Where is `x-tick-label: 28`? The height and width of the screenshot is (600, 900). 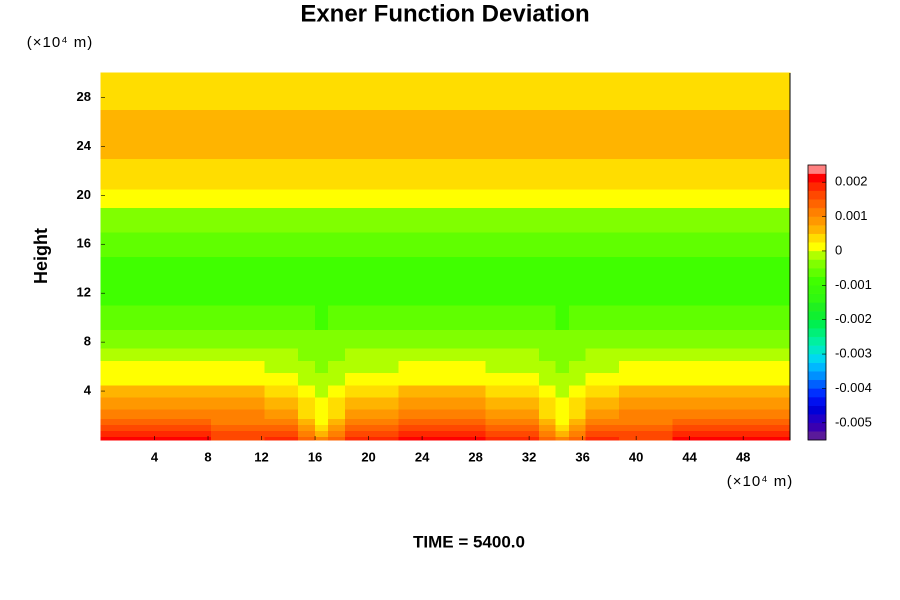 x-tick-label: 28 is located at coordinates (475, 456).